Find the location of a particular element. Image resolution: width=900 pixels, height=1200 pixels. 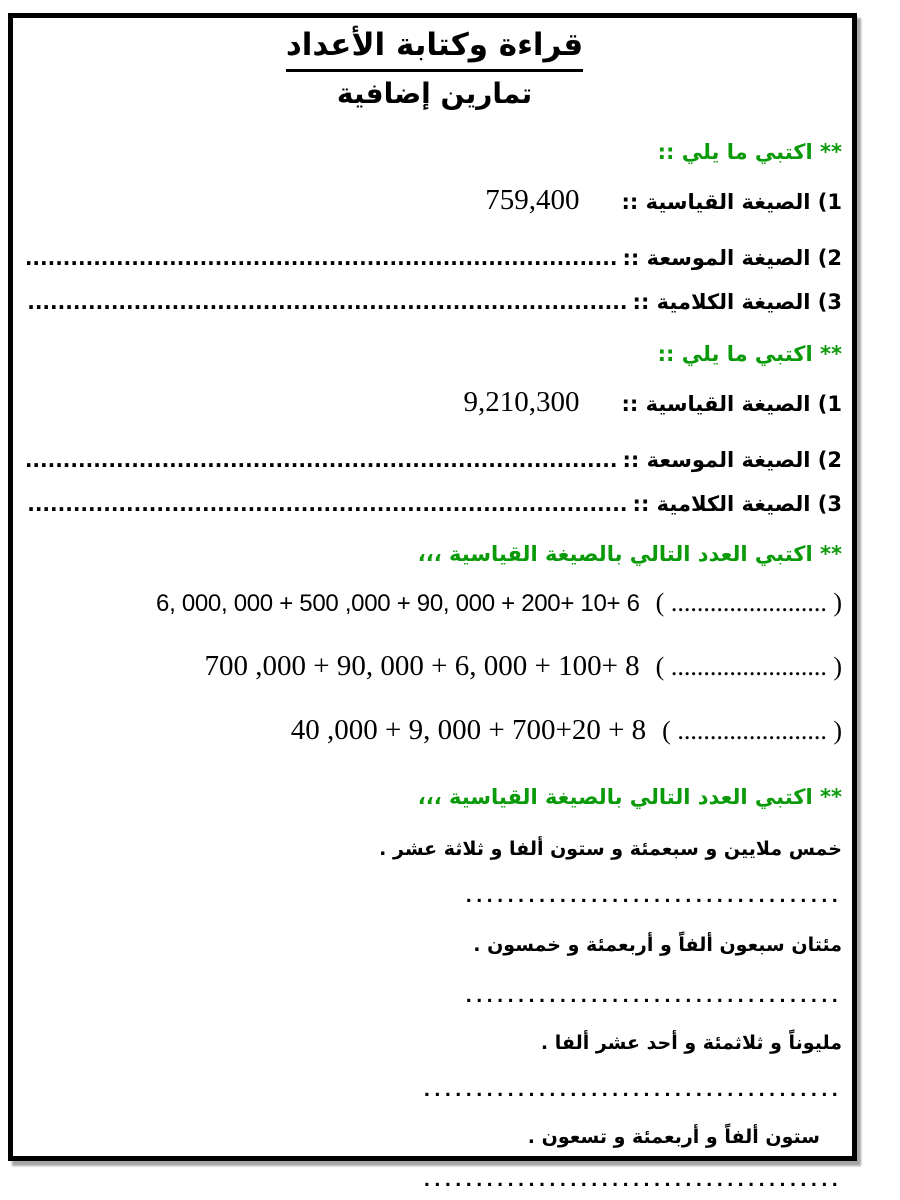

section-2-row-standard-form: 1) الصيغة القياسية ::9,210,300 is located at coordinates (434, 404).